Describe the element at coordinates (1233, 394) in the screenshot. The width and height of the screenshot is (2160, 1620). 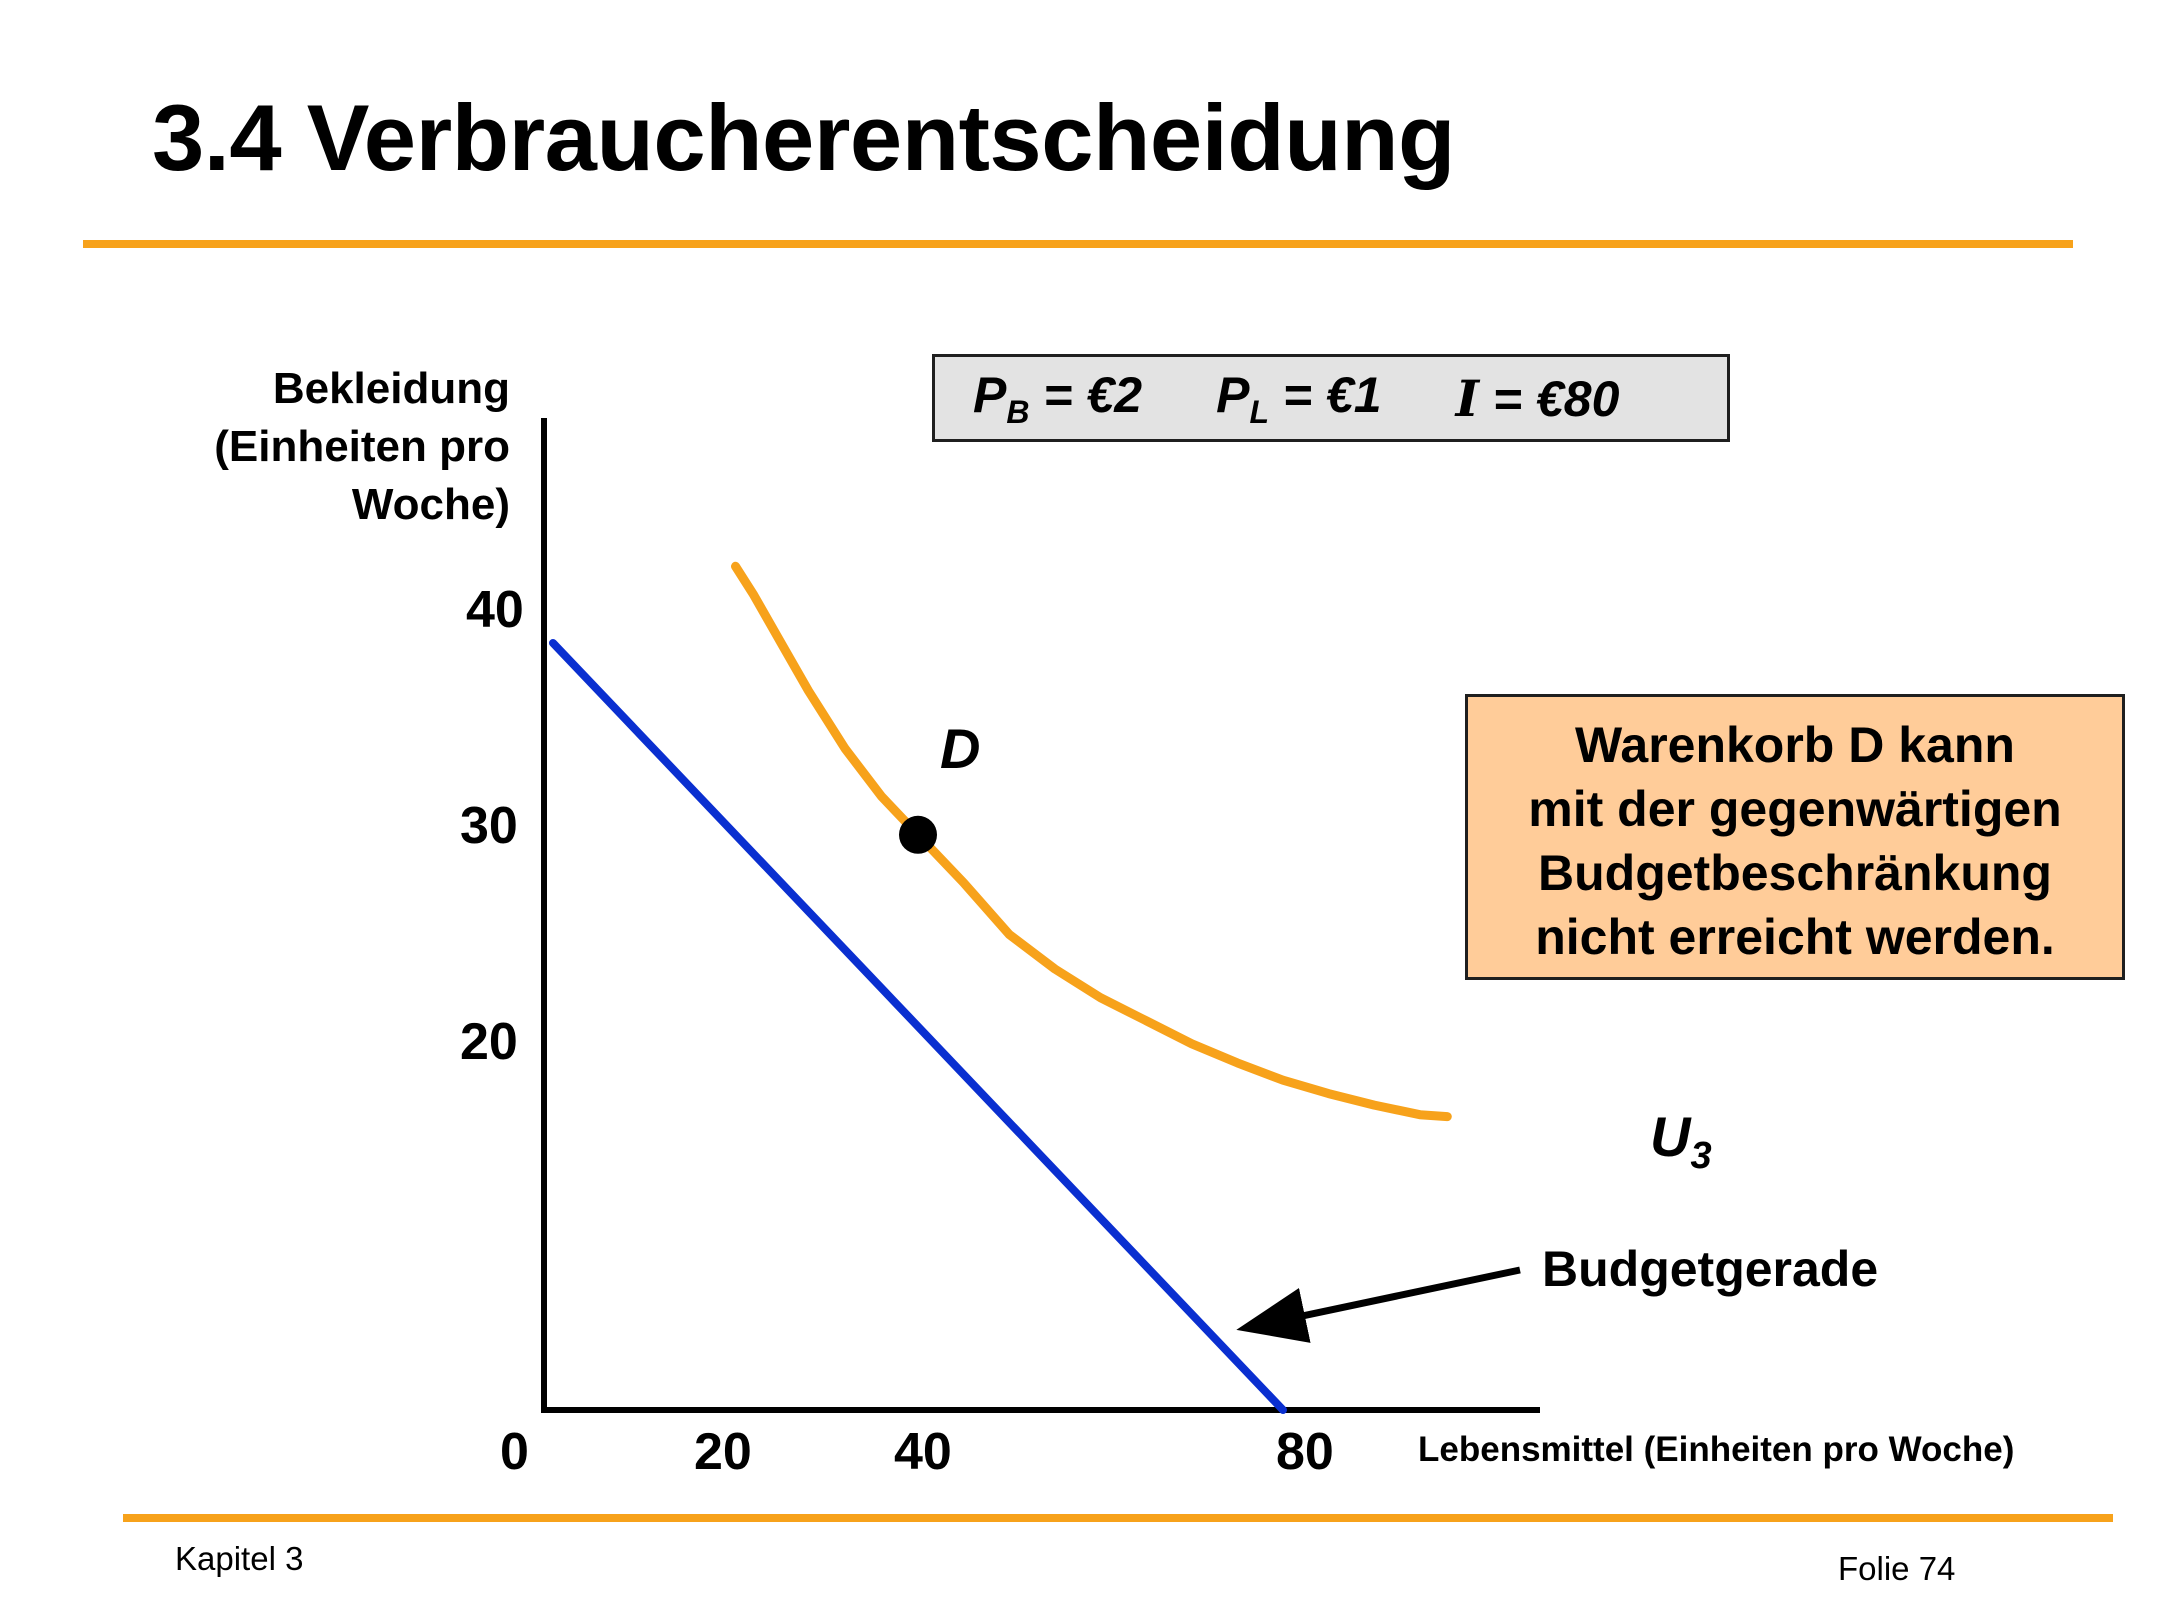
I see `price-food-symbol: P` at that location.